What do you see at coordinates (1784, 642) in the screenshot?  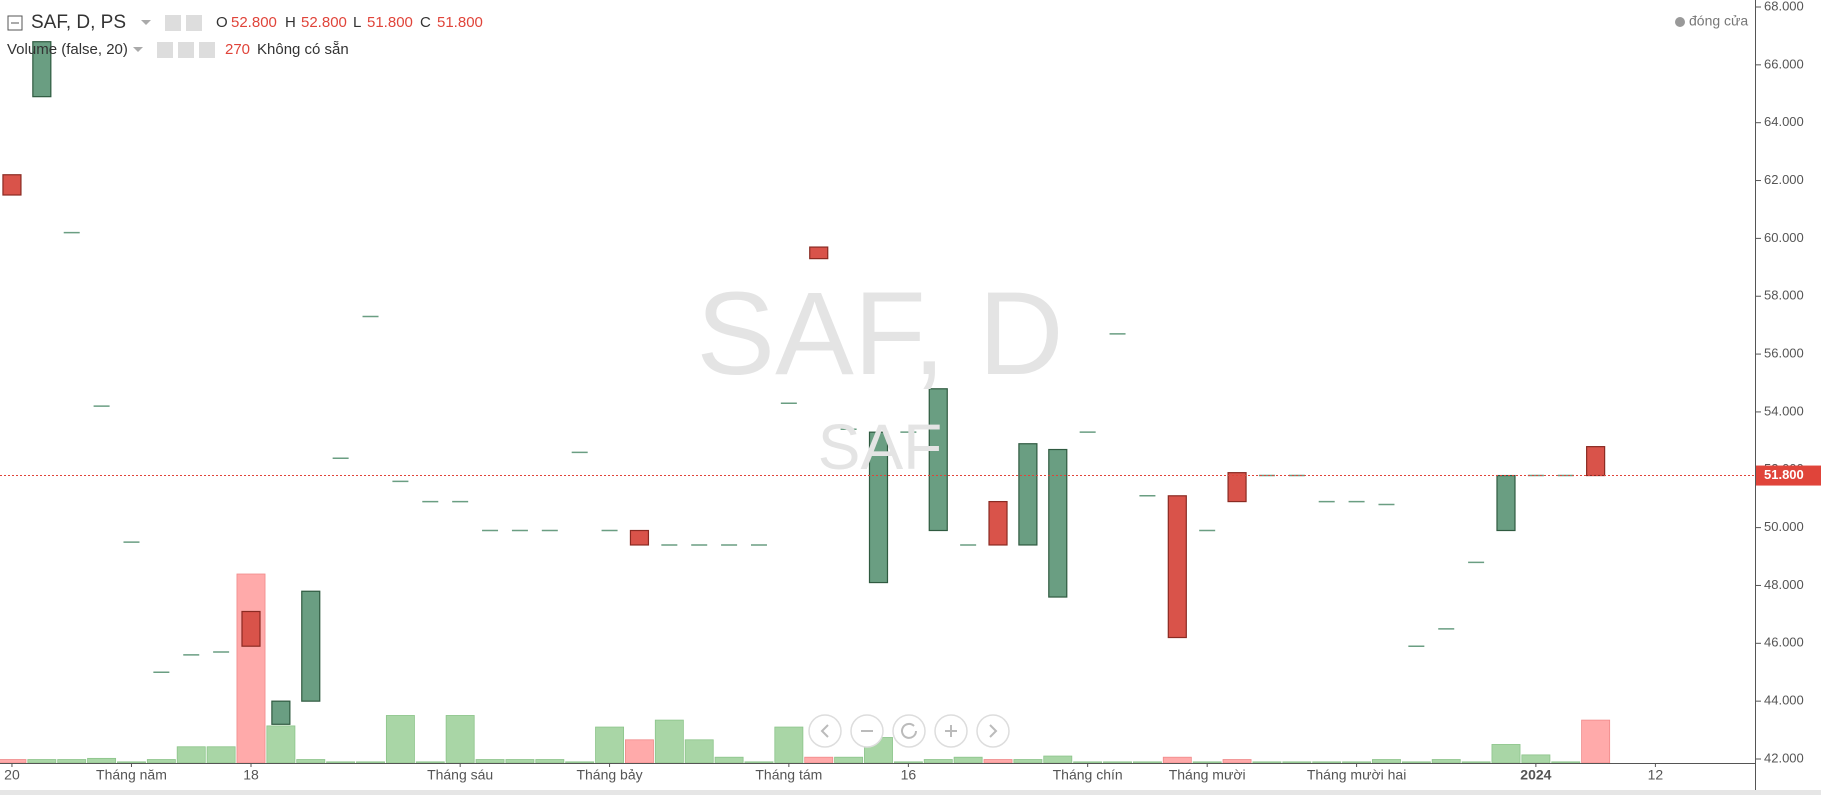 I see `y-tick-label: 46.000` at bounding box center [1784, 642].